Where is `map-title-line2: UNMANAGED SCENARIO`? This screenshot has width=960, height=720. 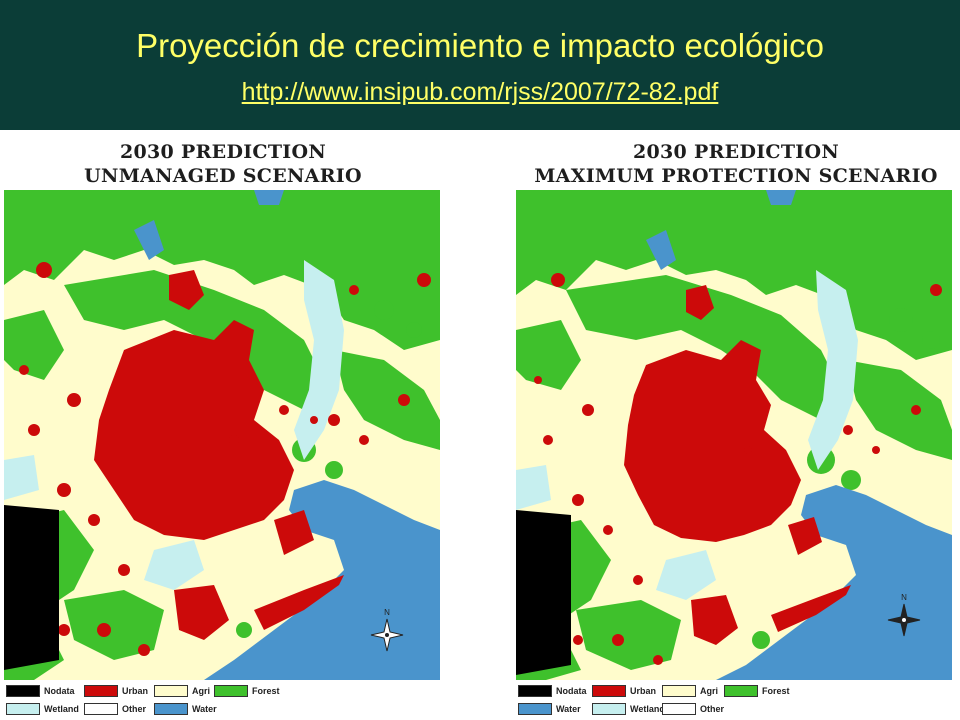 map-title-line2: UNMANAGED SCENARIO is located at coordinates (223, 176).